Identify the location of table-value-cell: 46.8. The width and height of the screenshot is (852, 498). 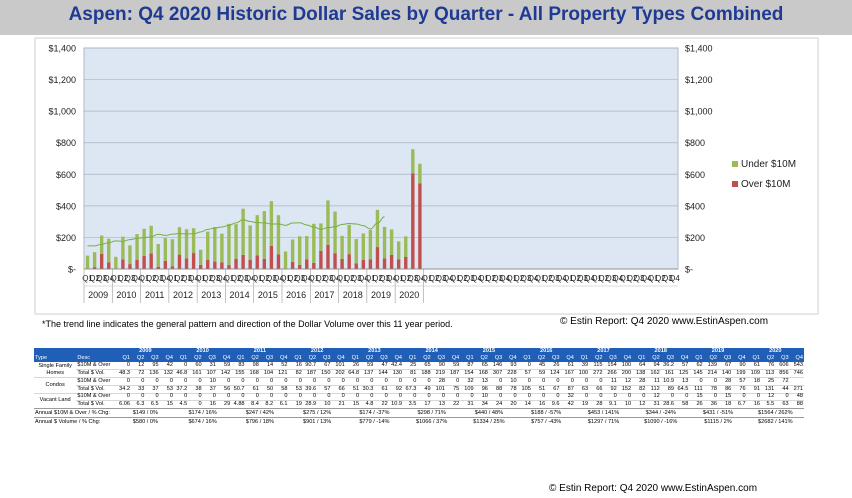
(181, 373).